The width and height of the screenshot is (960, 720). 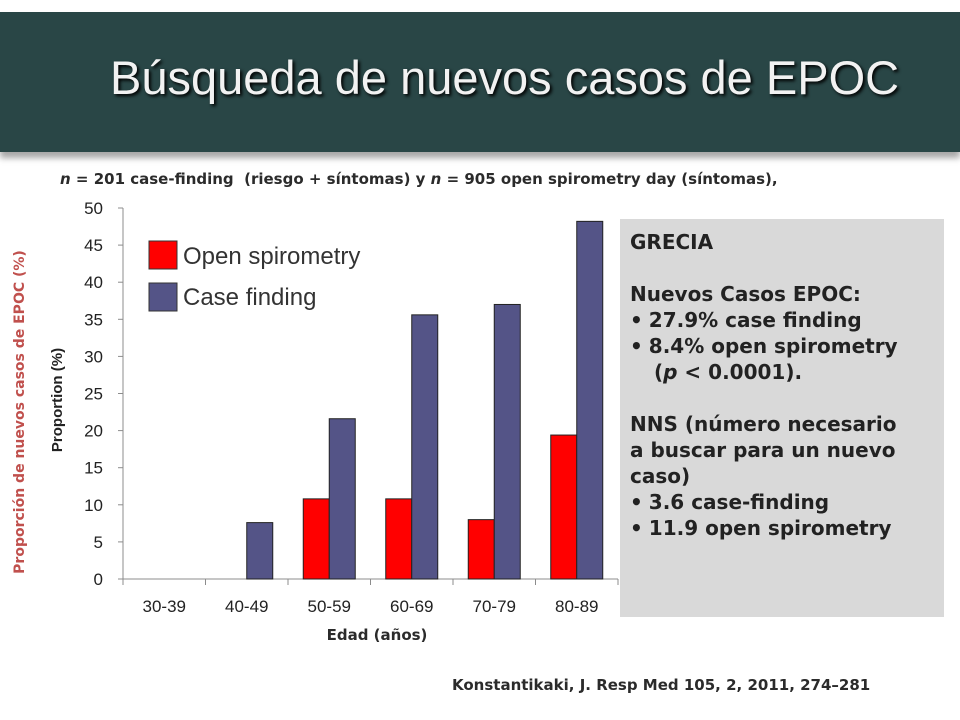 I want to click on info-nns-line1: NNS (número necesario, so click(x=763, y=424).